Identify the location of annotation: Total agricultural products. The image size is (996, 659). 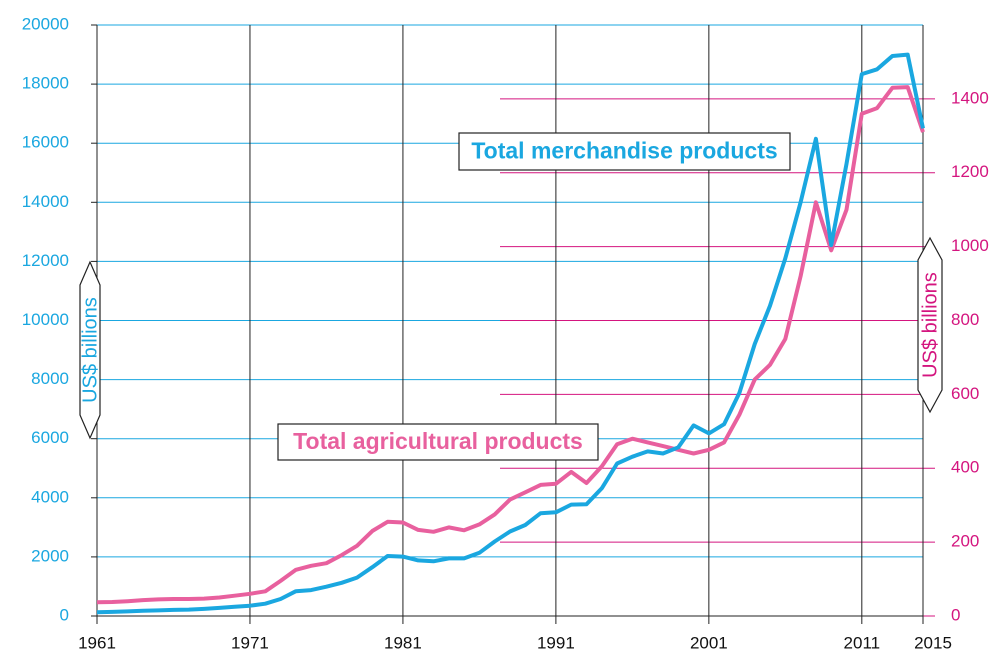
(438, 441).